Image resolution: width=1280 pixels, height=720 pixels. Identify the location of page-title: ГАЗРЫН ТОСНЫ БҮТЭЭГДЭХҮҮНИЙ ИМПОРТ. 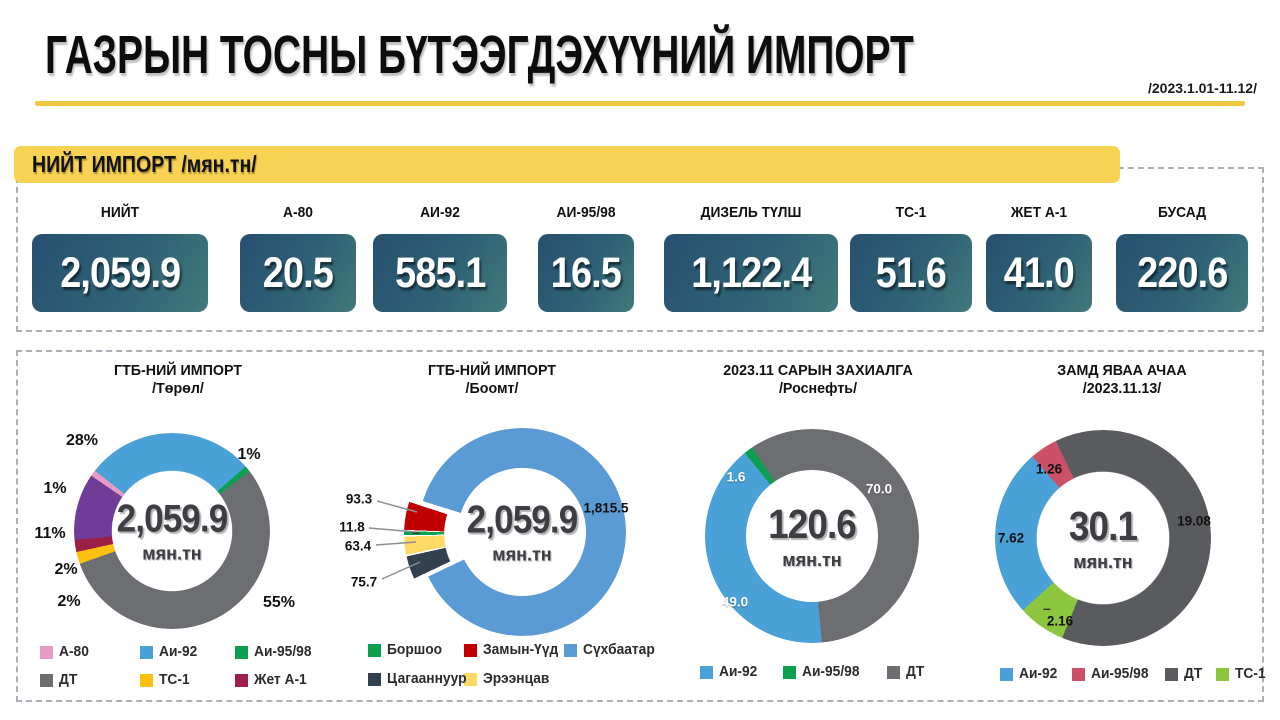
(479, 55).